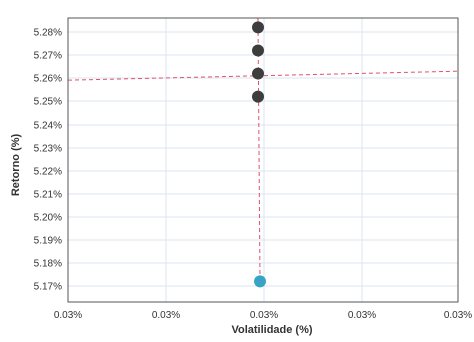 This screenshot has width=474, height=342. I want to click on y-tick-label: 5.27%, so click(48, 56).